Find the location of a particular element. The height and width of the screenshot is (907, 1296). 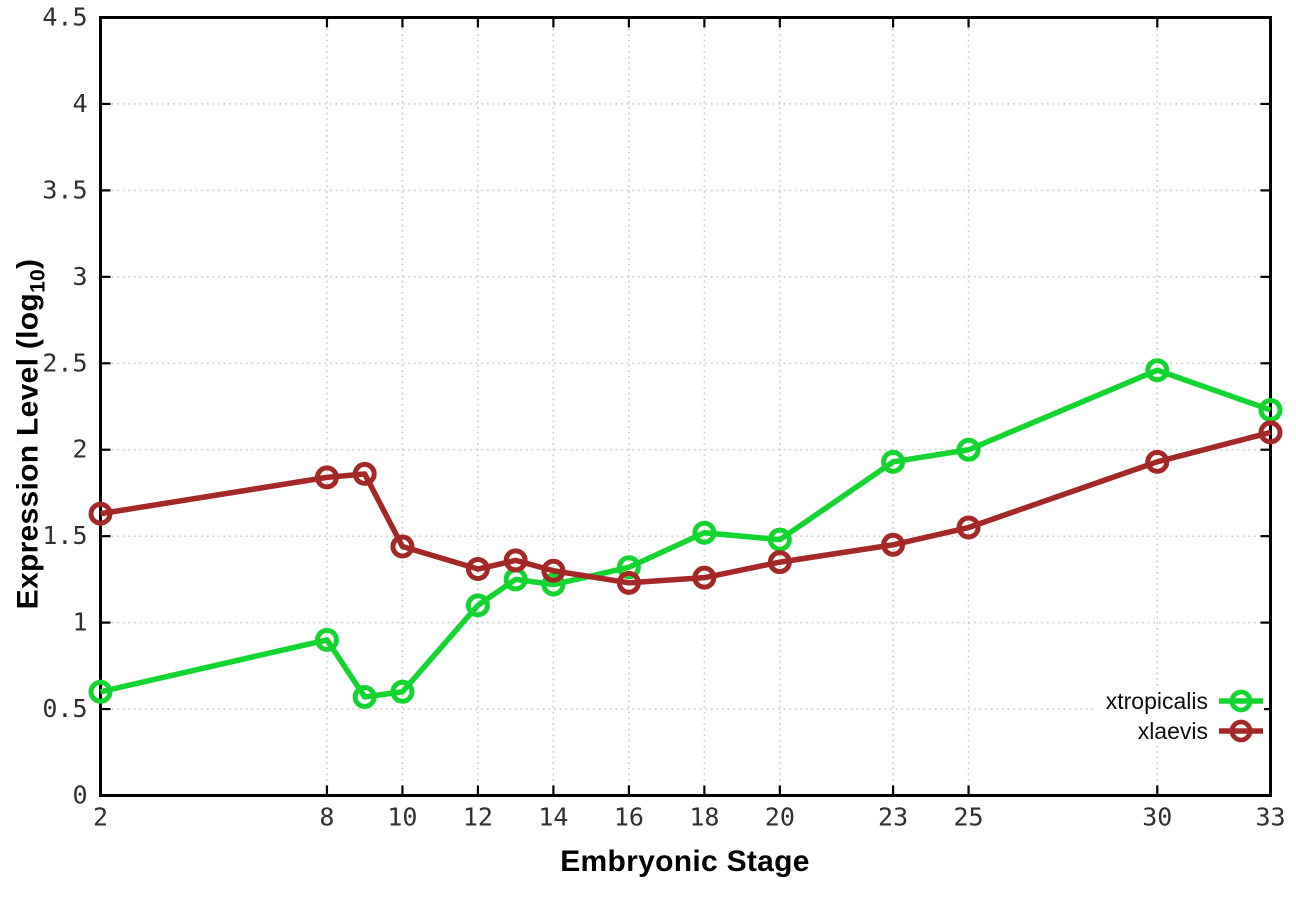

svg-text: 33 is located at coordinates (1270, 817).